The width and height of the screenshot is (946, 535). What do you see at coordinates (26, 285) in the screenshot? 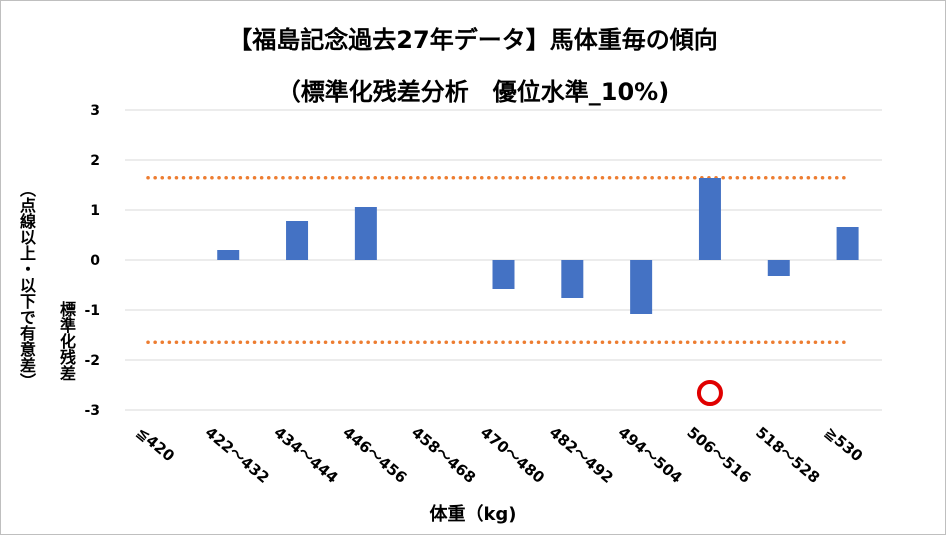
I see `y-axis-label-note: （点線以上・以下で有意差）` at bounding box center [26, 285].